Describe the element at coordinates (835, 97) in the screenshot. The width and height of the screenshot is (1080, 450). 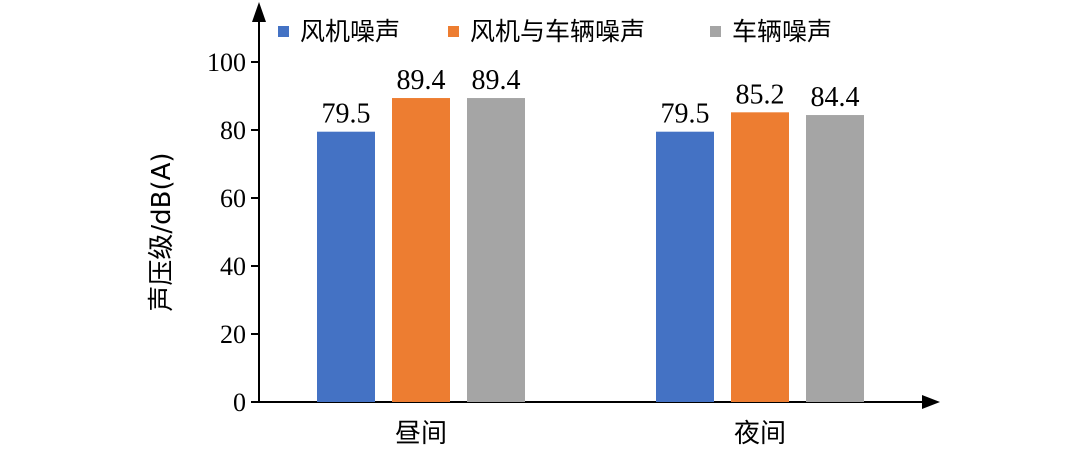
I see `data-label: 84.4` at that location.